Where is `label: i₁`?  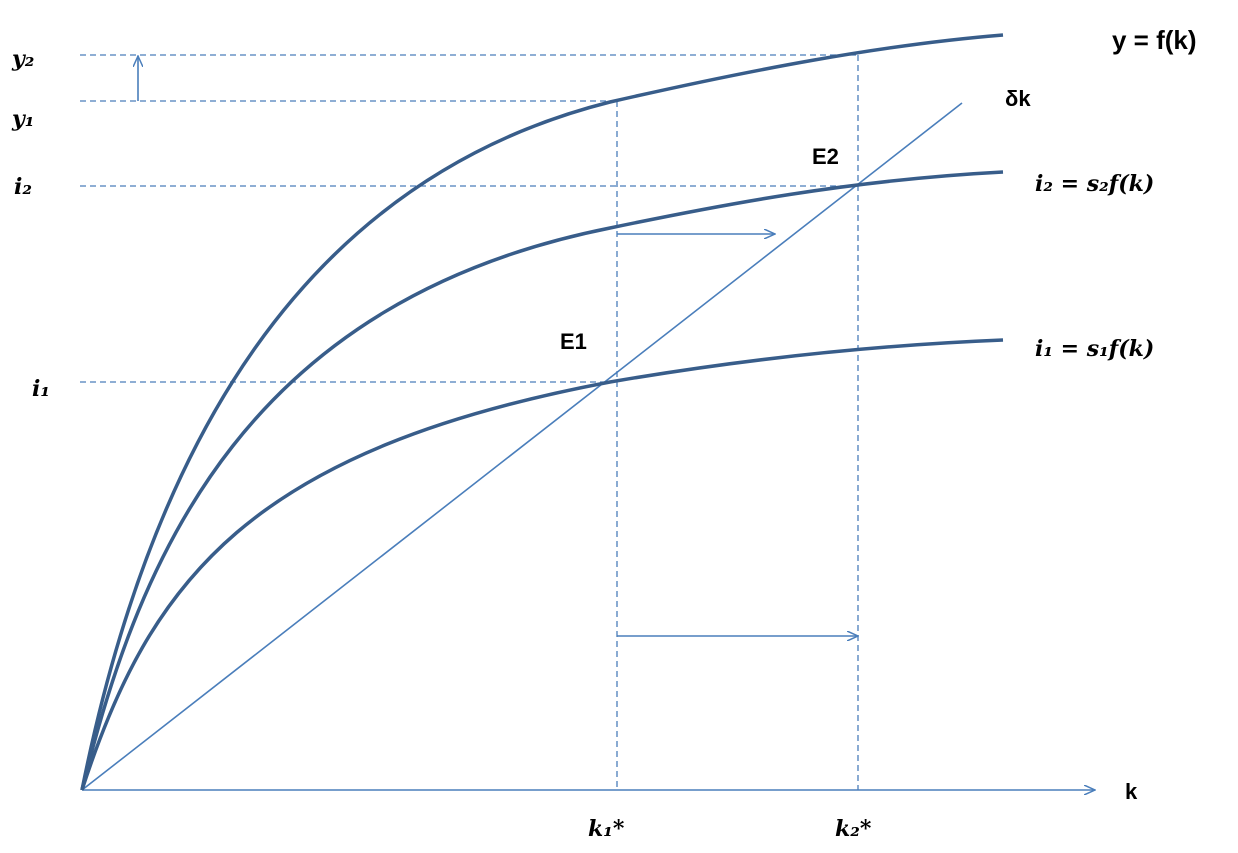 label: i₁ is located at coordinates (41, 389).